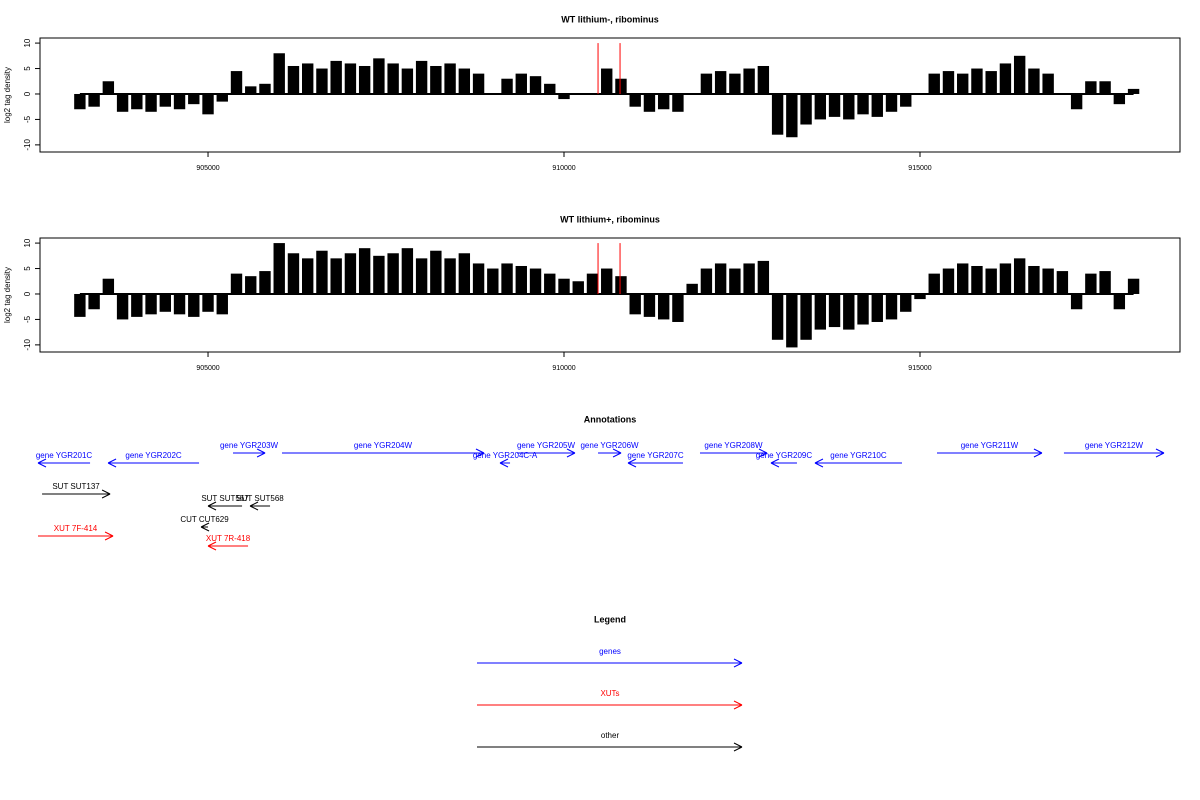  What do you see at coordinates (546, 445) in the screenshot?
I see `feature-label: gene YGR205W` at bounding box center [546, 445].